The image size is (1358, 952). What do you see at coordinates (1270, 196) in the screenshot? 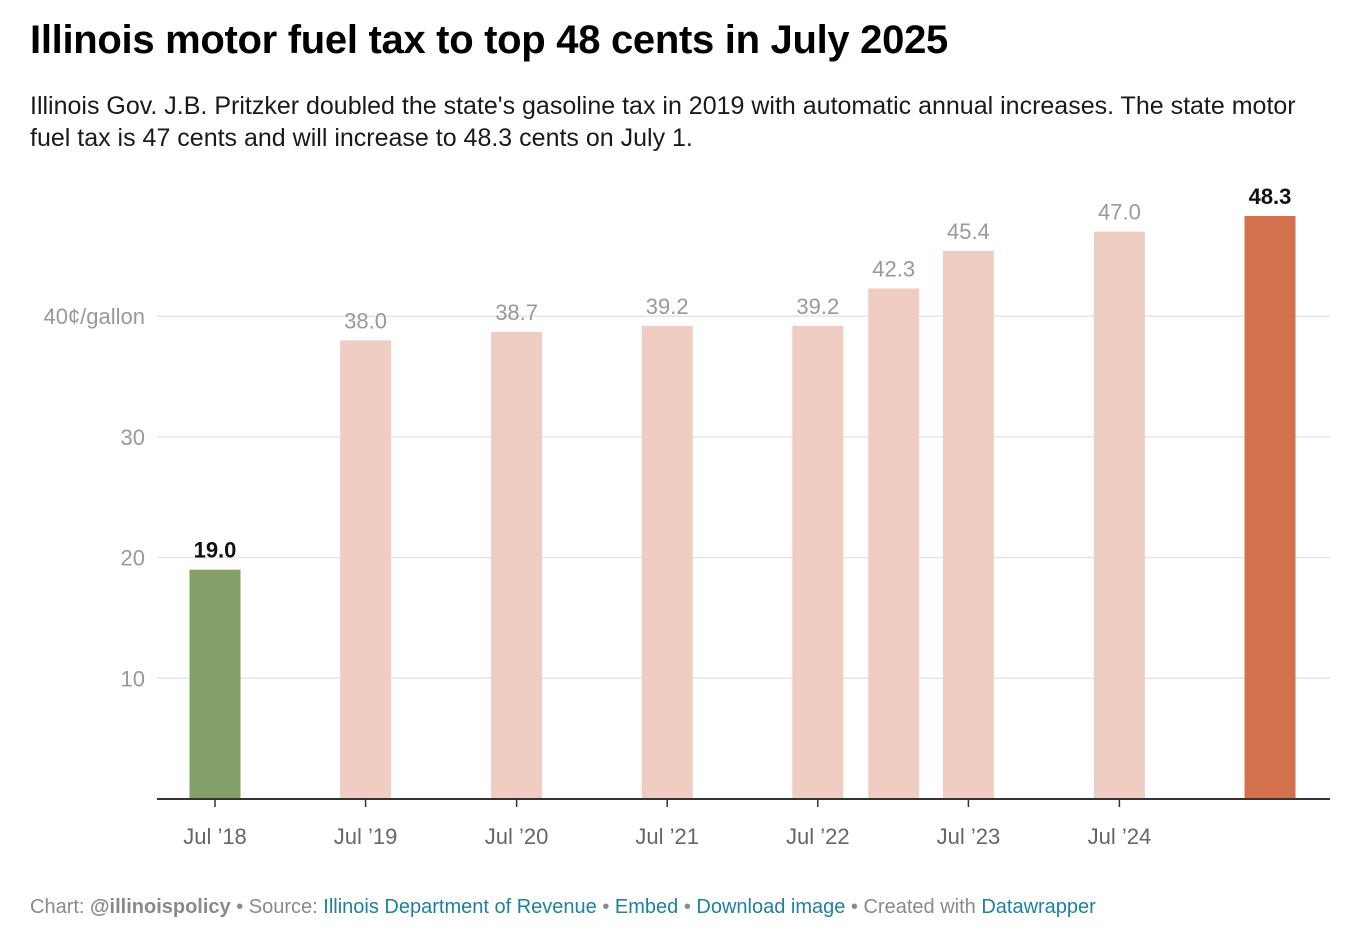
I see `bar-value-label: 48.3` at bounding box center [1270, 196].